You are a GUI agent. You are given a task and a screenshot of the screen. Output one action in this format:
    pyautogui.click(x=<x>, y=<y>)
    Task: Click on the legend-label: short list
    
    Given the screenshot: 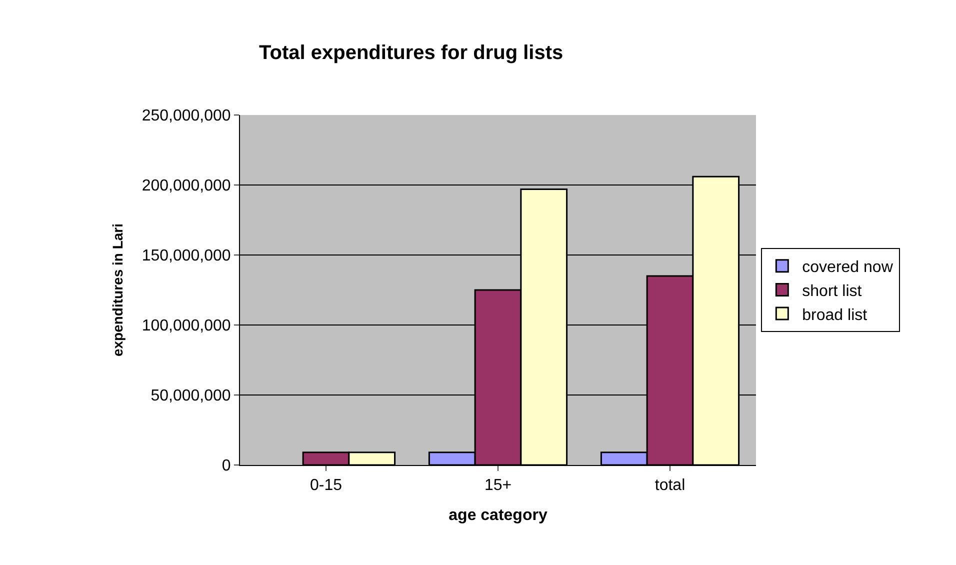 What is the action you would take?
    pyautogui.click(x=832, y=291)
    